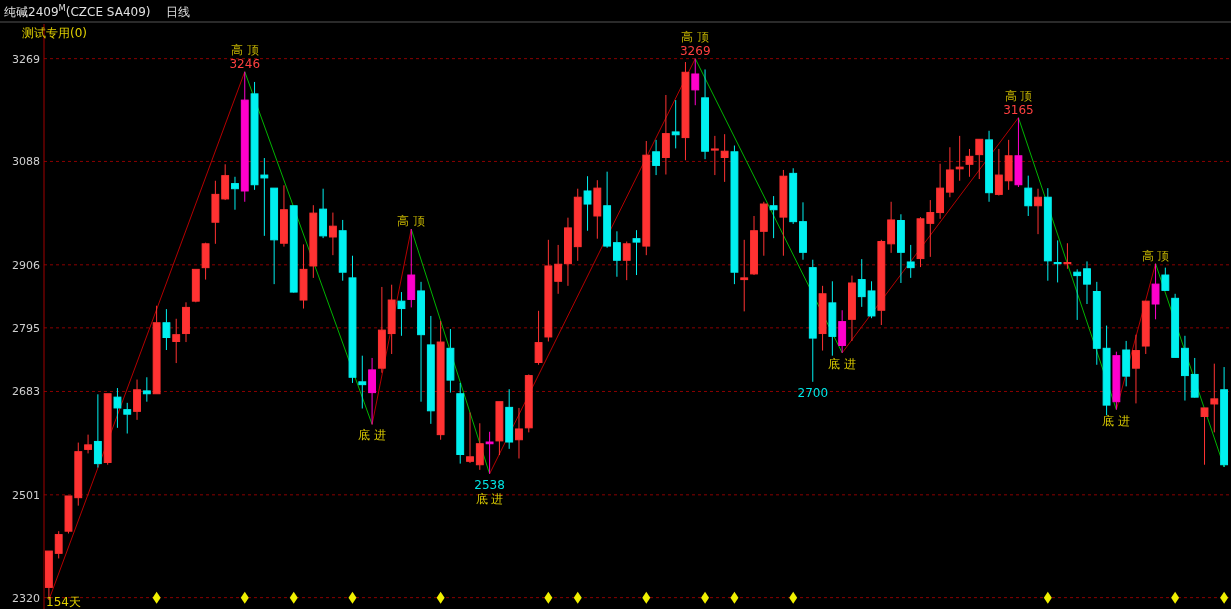  I want to click on y-tick-label: 3088, so click(26, 162).